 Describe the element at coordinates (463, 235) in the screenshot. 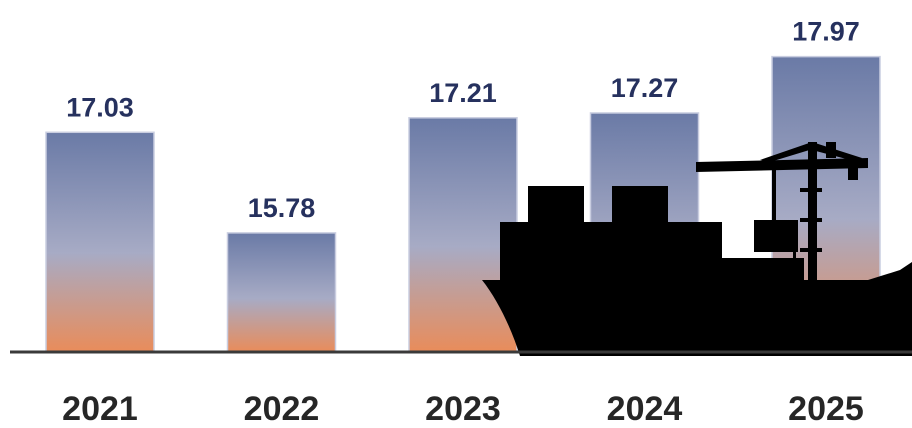

I see `bar-2023` at that location.